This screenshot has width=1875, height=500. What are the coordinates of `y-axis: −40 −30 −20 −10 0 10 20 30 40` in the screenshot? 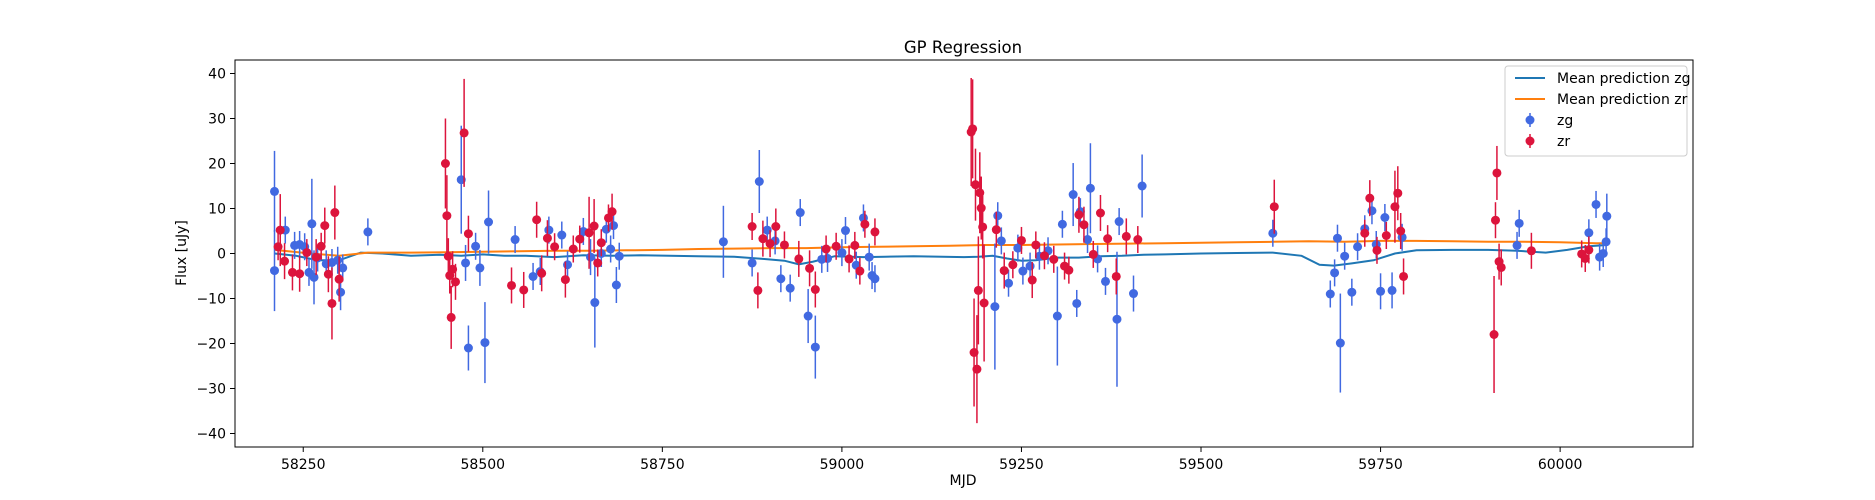 It's located at (215, 255).